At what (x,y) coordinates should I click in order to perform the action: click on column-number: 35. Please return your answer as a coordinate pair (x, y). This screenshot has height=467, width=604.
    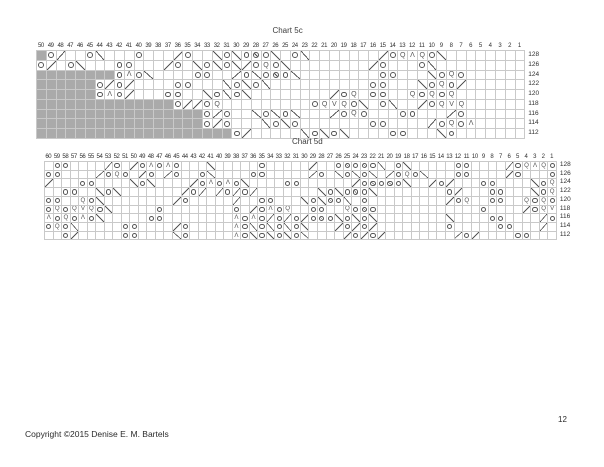
    Looking at the image, I should click on (261, 157).